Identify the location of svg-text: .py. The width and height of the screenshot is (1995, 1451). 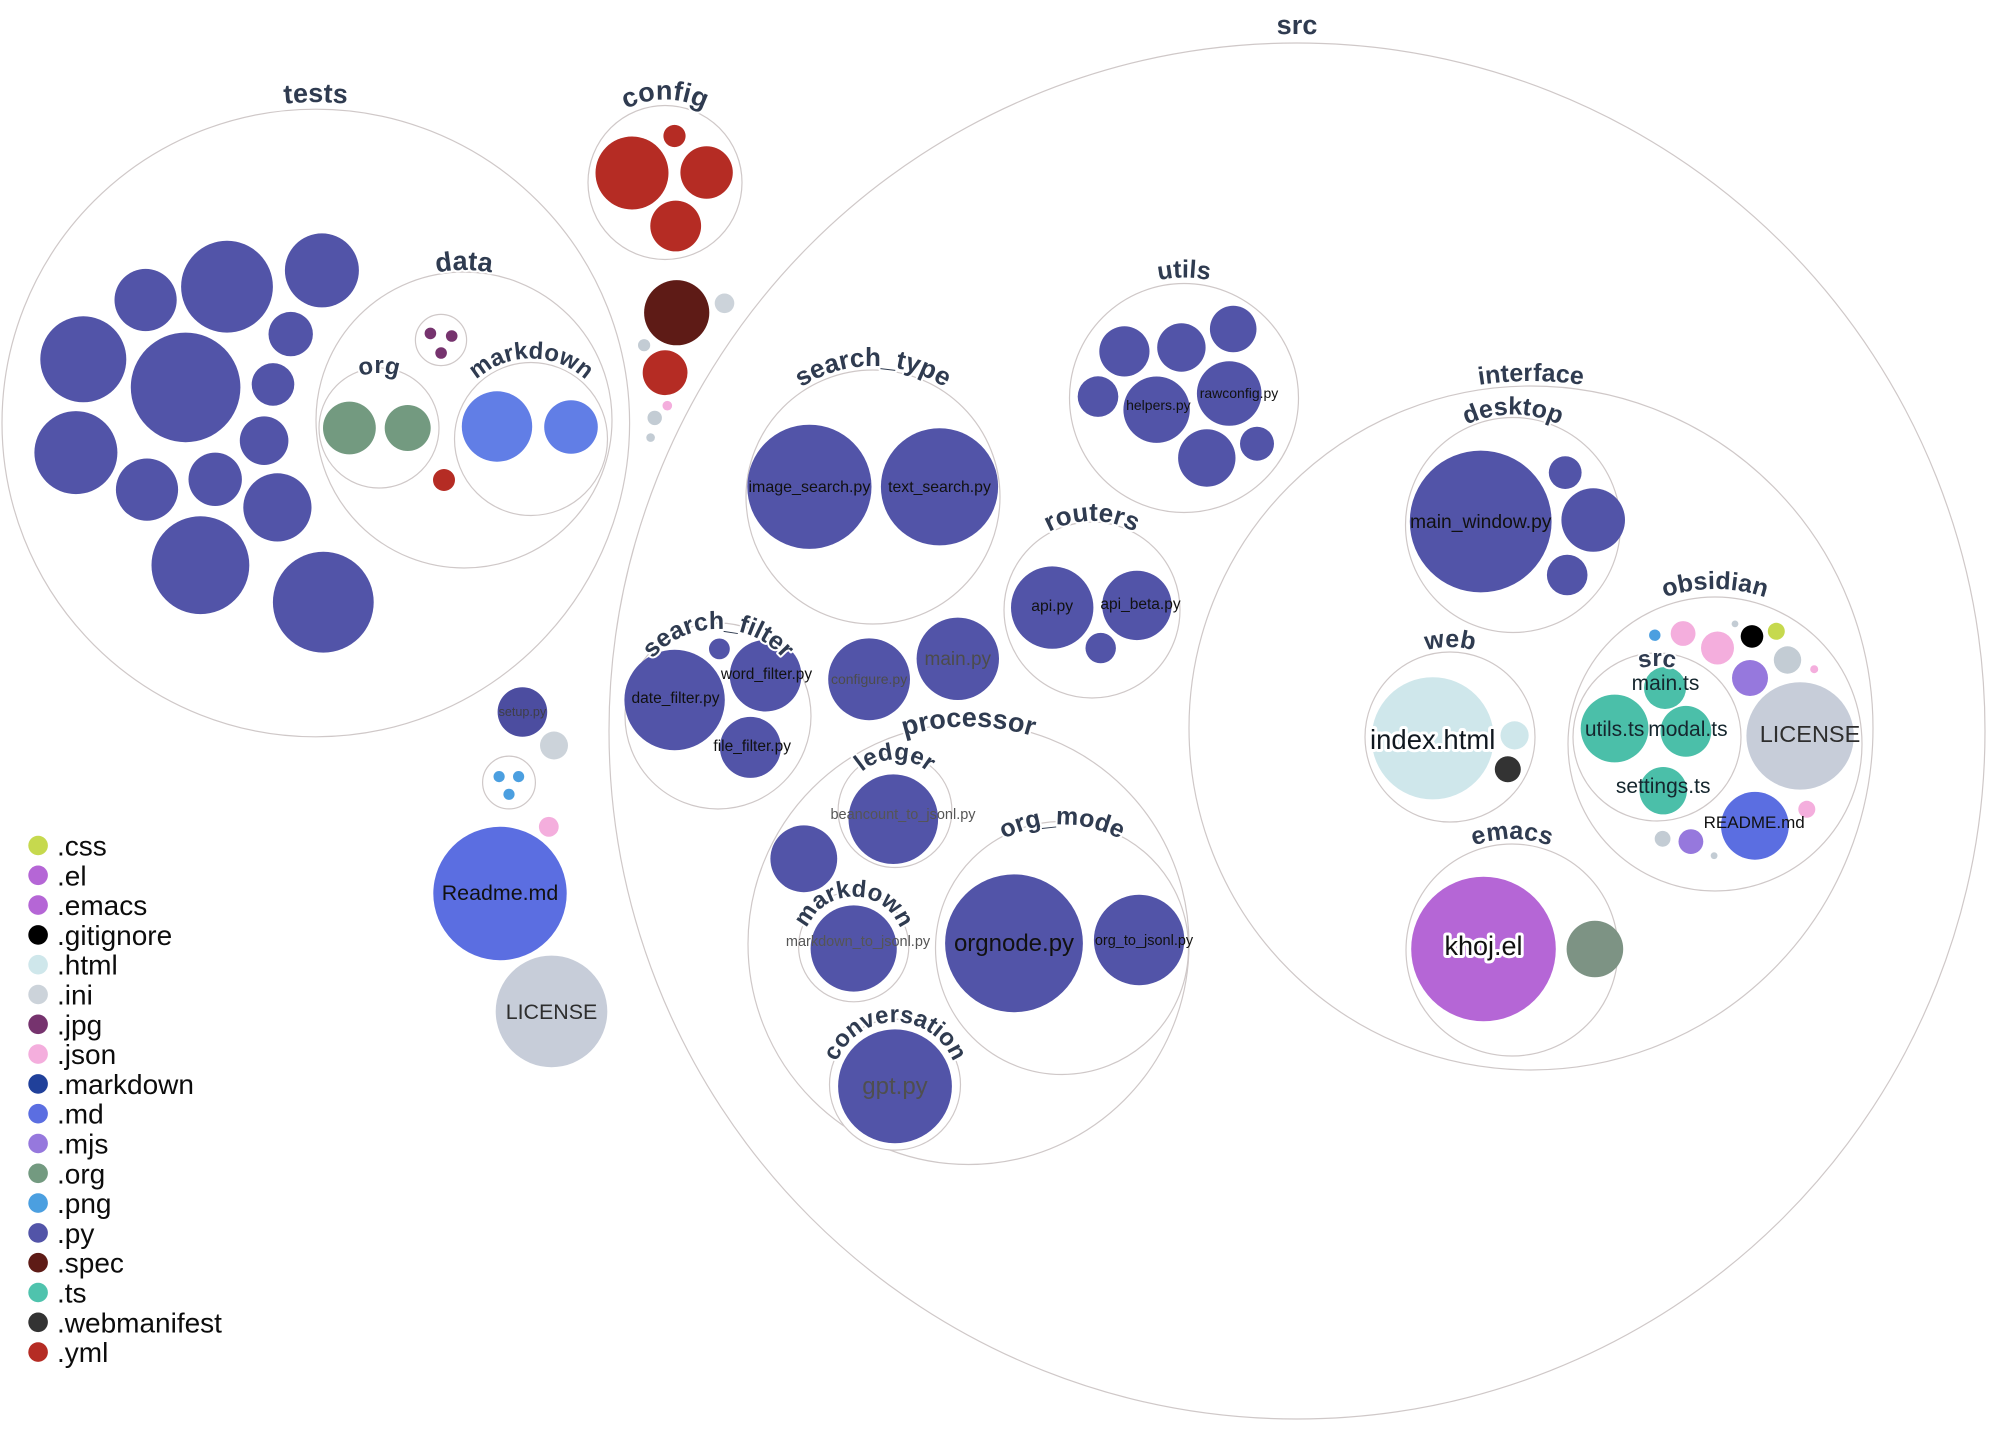
(75, 1233).